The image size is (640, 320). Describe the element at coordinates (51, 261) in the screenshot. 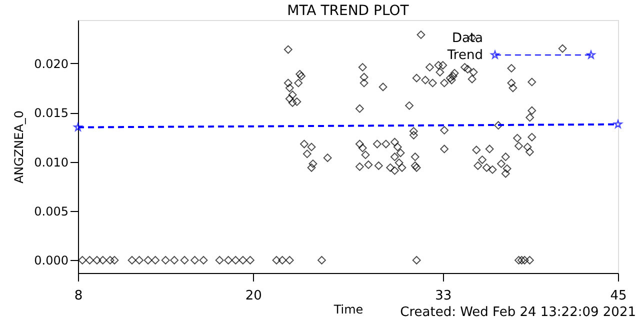

I see `y-tick-label: 0.000` at that location.